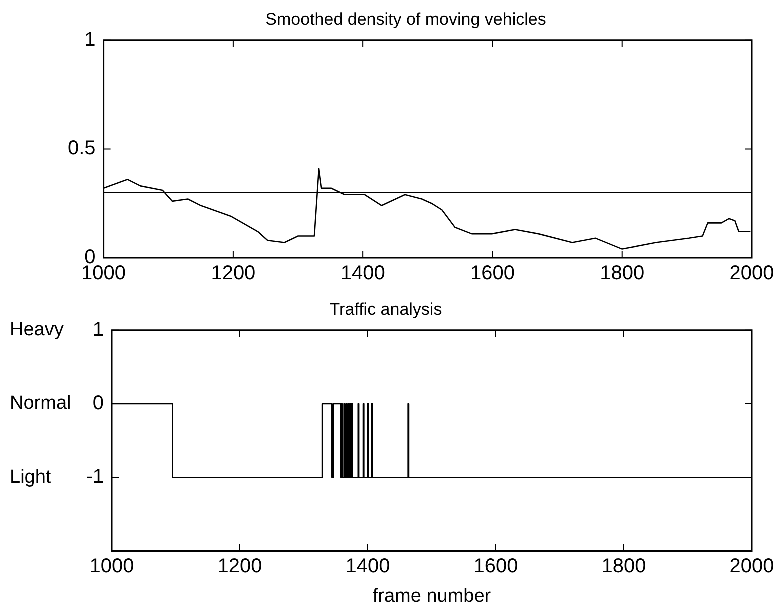 The image size is (782, 610). I want to click on text: Normal, so click(41, 403).